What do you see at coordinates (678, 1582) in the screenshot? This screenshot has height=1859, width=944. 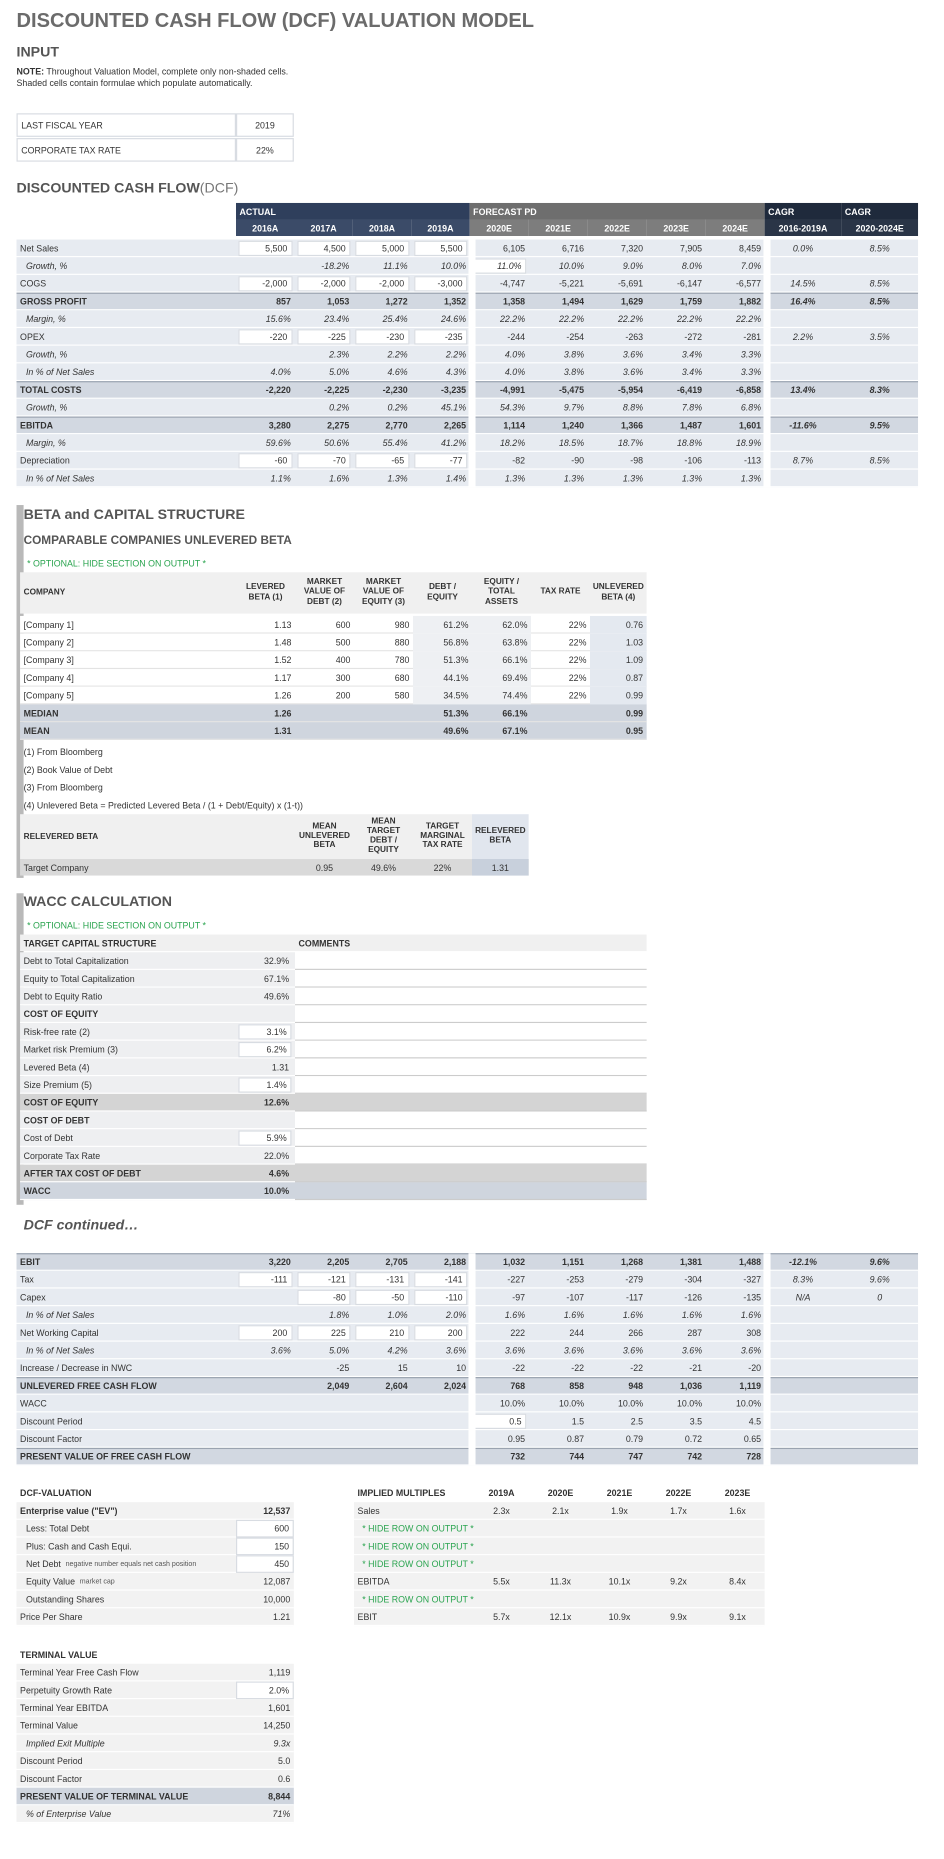 I see `cell: 9.2x` at bounding box center [678, 1582].